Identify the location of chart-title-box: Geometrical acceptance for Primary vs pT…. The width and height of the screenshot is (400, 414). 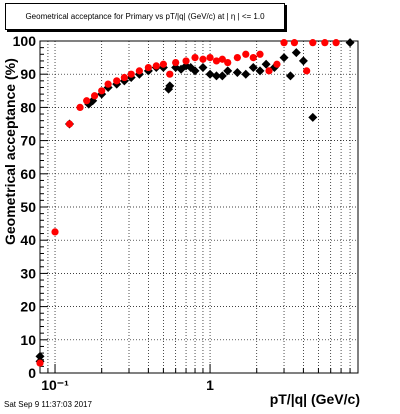
(145, 16).